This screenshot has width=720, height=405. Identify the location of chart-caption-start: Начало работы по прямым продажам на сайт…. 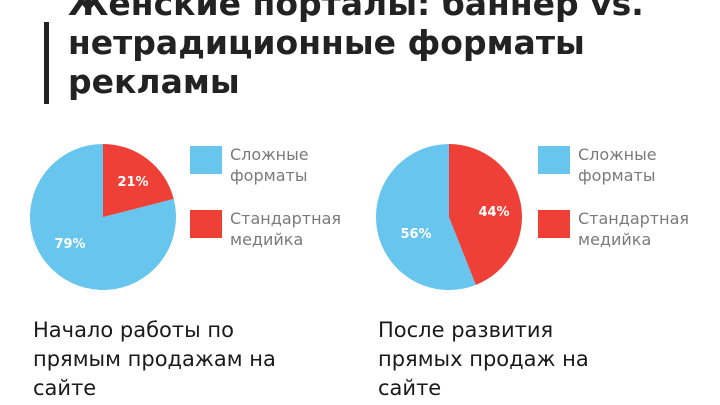
(154, 359).